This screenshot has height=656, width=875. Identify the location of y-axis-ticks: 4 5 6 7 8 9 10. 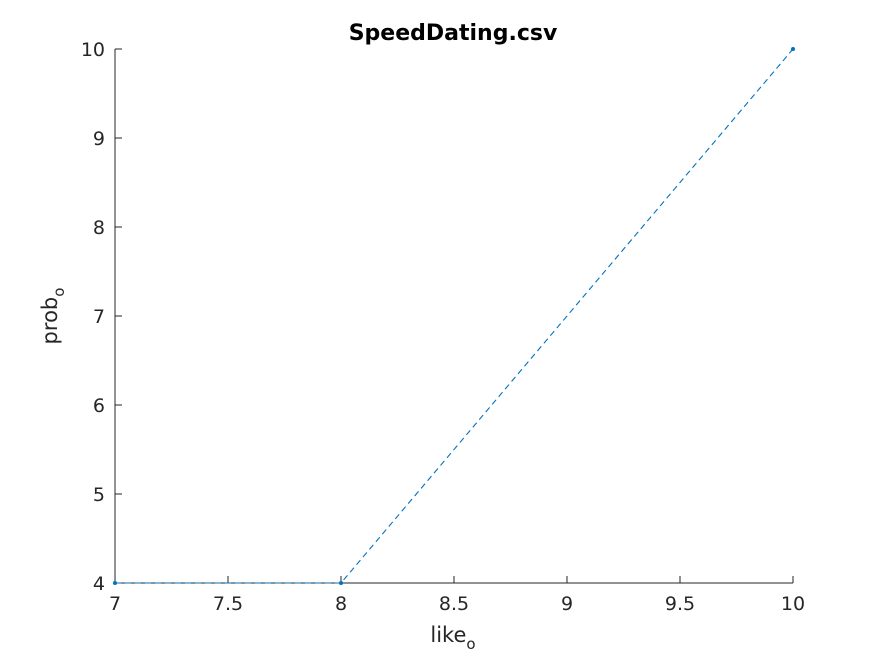
(101, 317).